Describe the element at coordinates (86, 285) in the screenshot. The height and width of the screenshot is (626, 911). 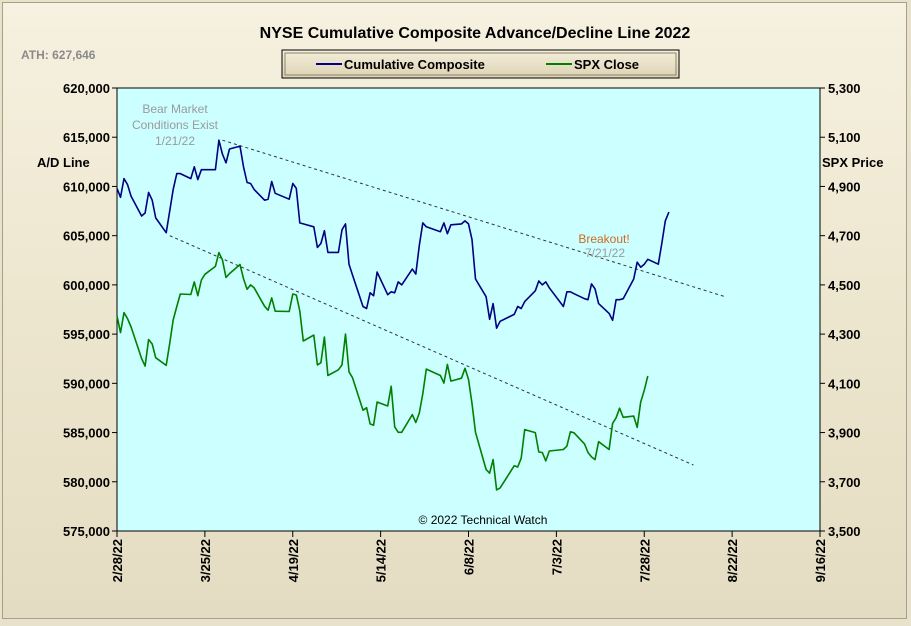
I see `left-tick-label: 600,000` at that location.